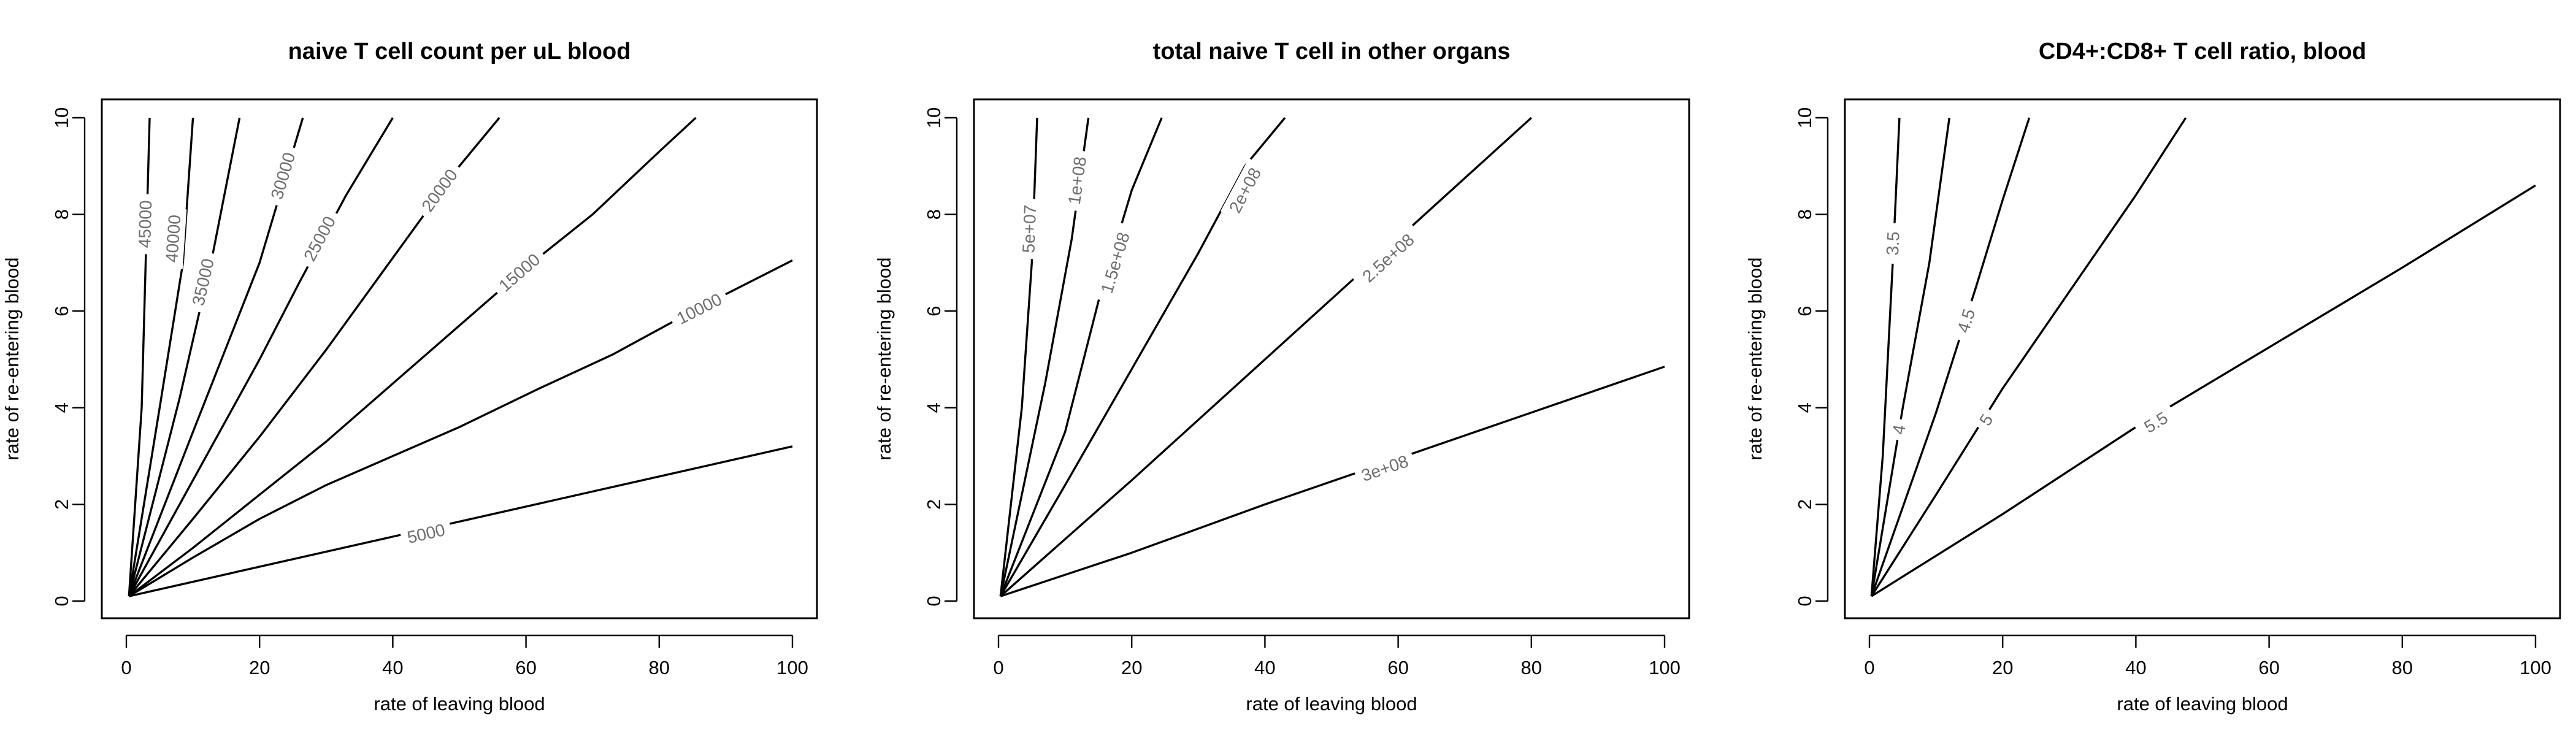  I want to click on contour-label: 5000, so click(426, 533).